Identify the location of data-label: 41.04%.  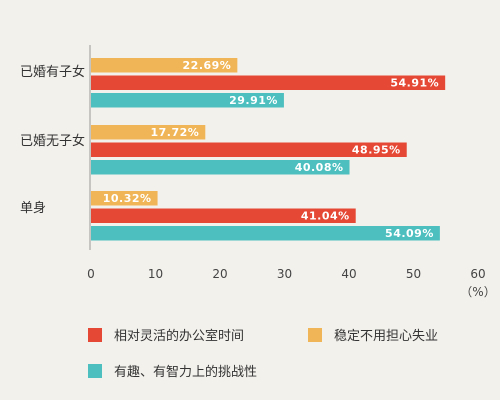
(325, 216).